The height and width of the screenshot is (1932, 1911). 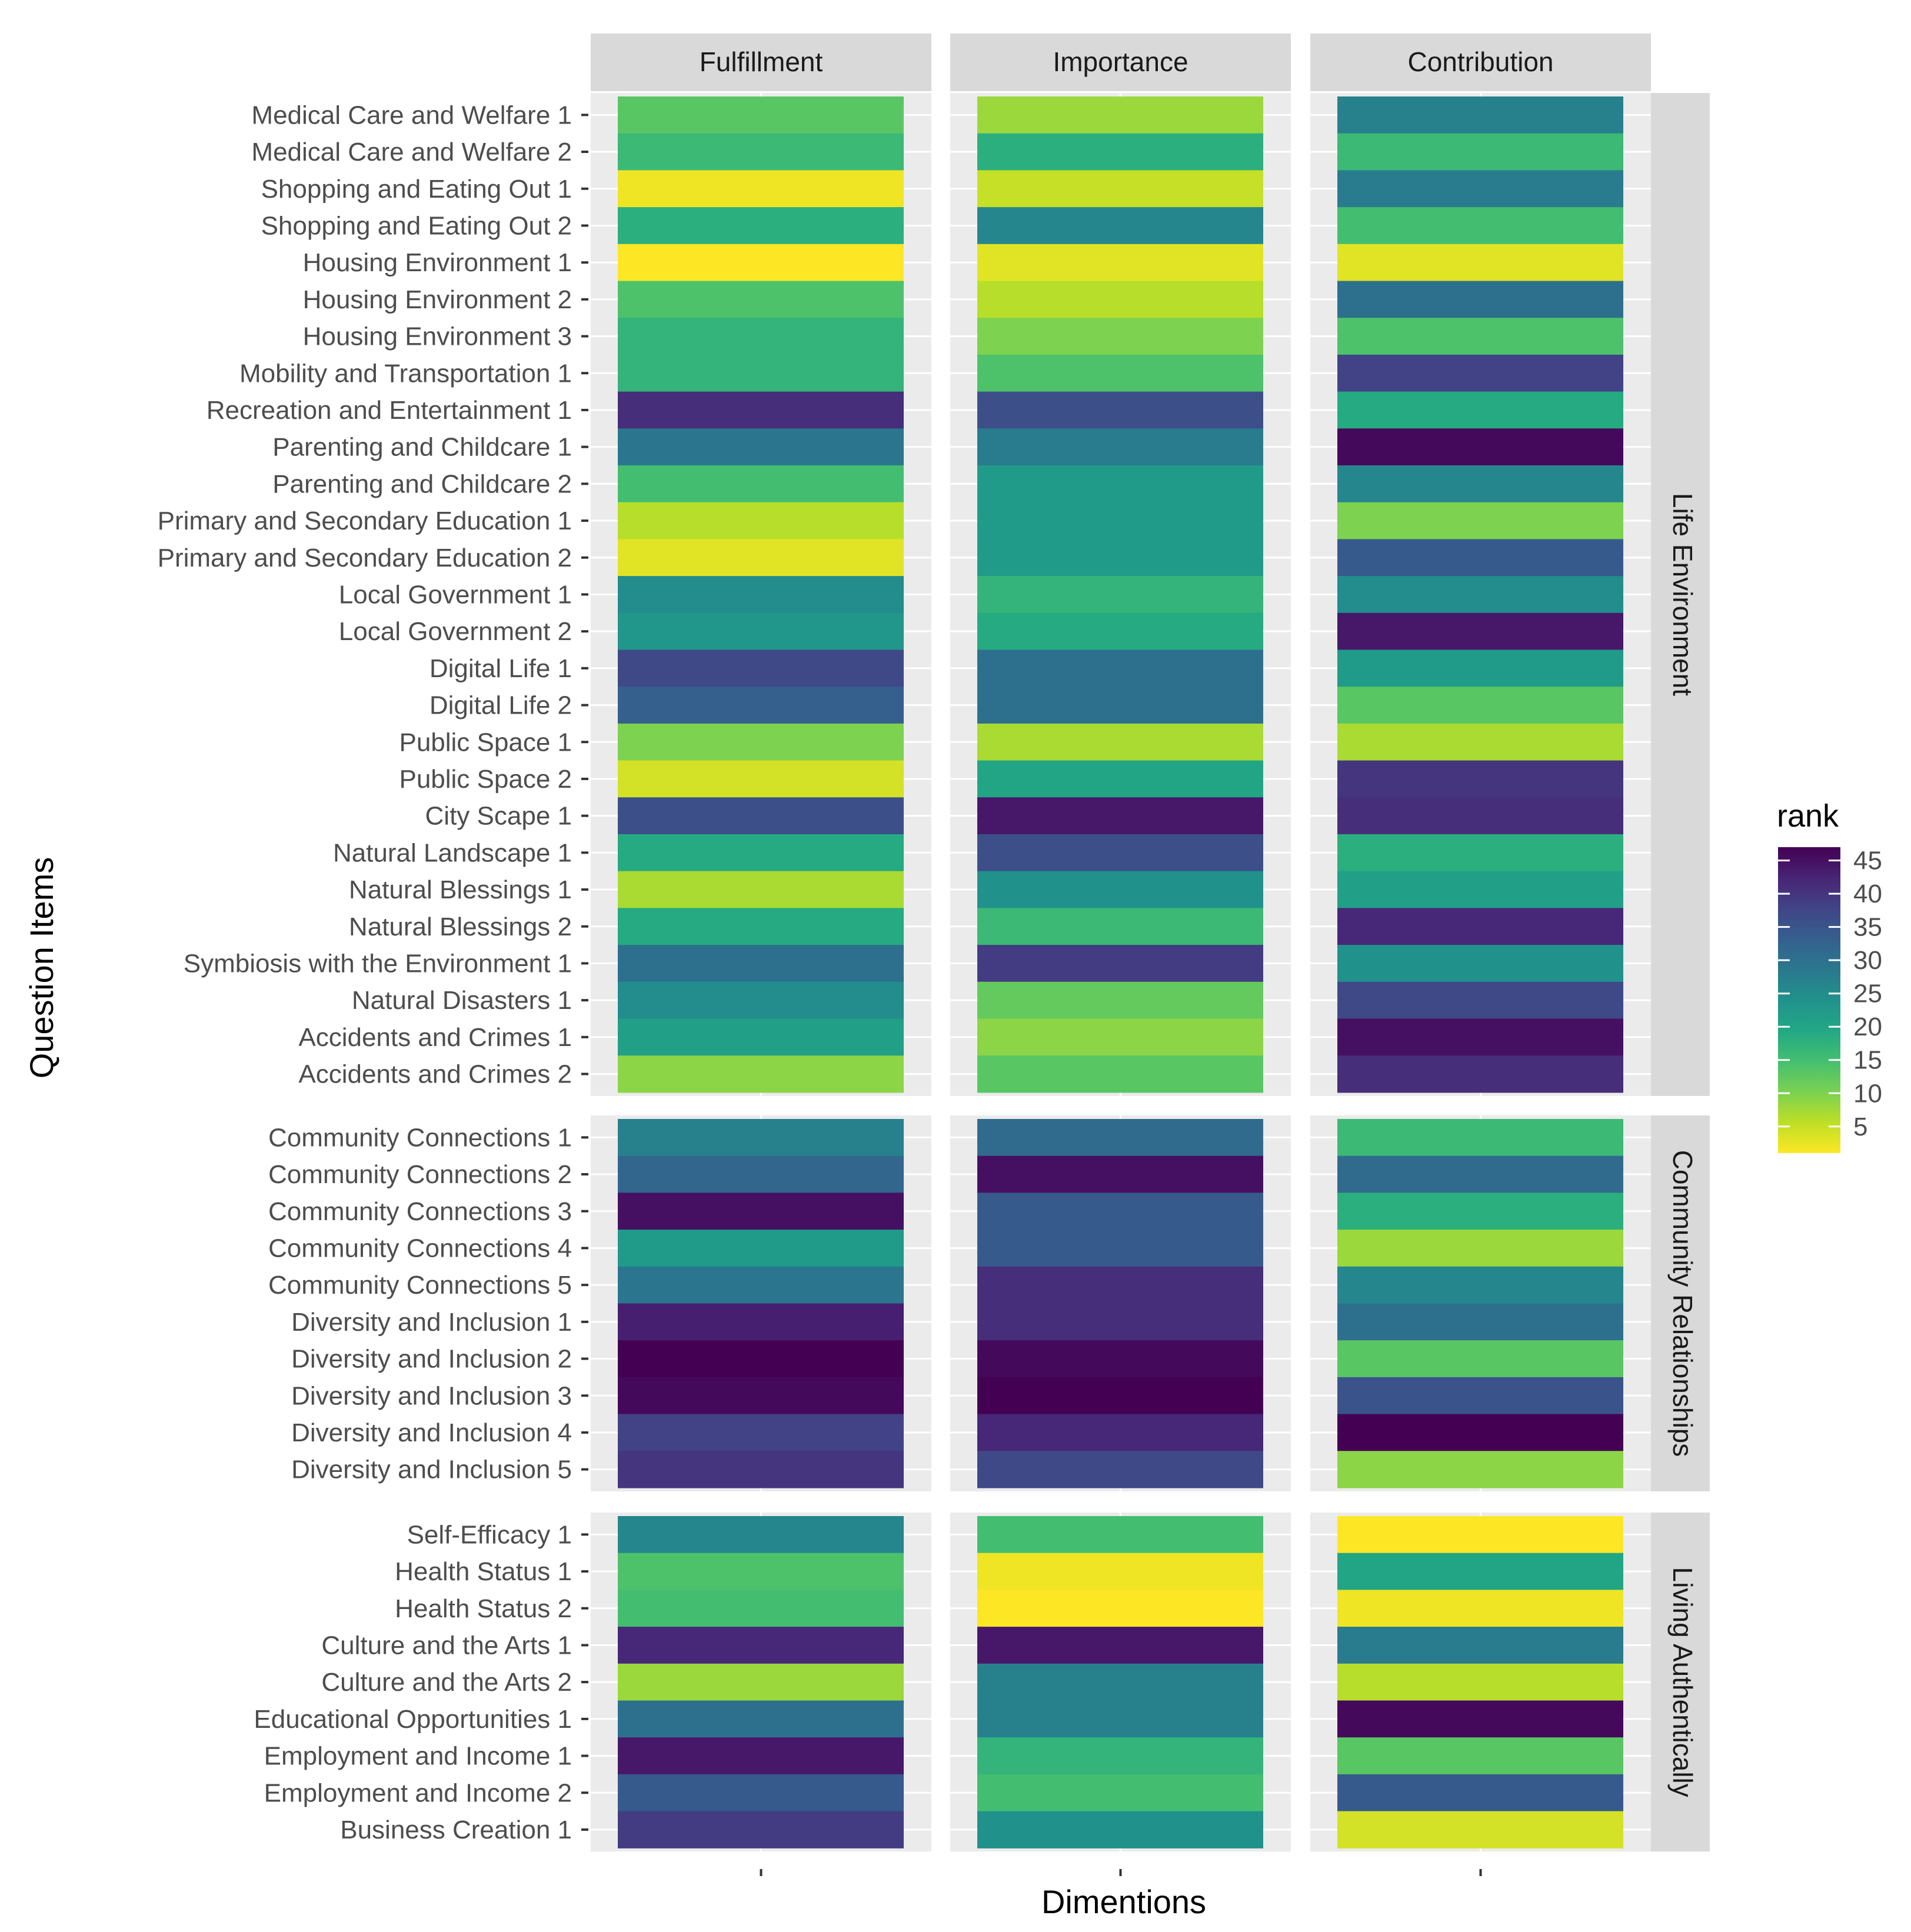 What do you see at coordinates (365, 521) in the screenshot?
I see `y-tick-label: Primary and Secondary Education 1` at bounding box center [365, 521].